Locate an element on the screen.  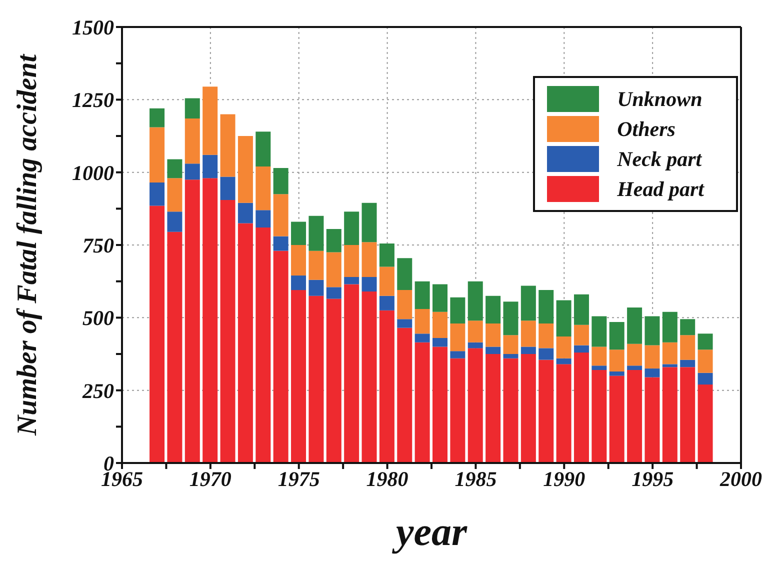
y-tick-label: 1250 is located at coordinates (93, 100).